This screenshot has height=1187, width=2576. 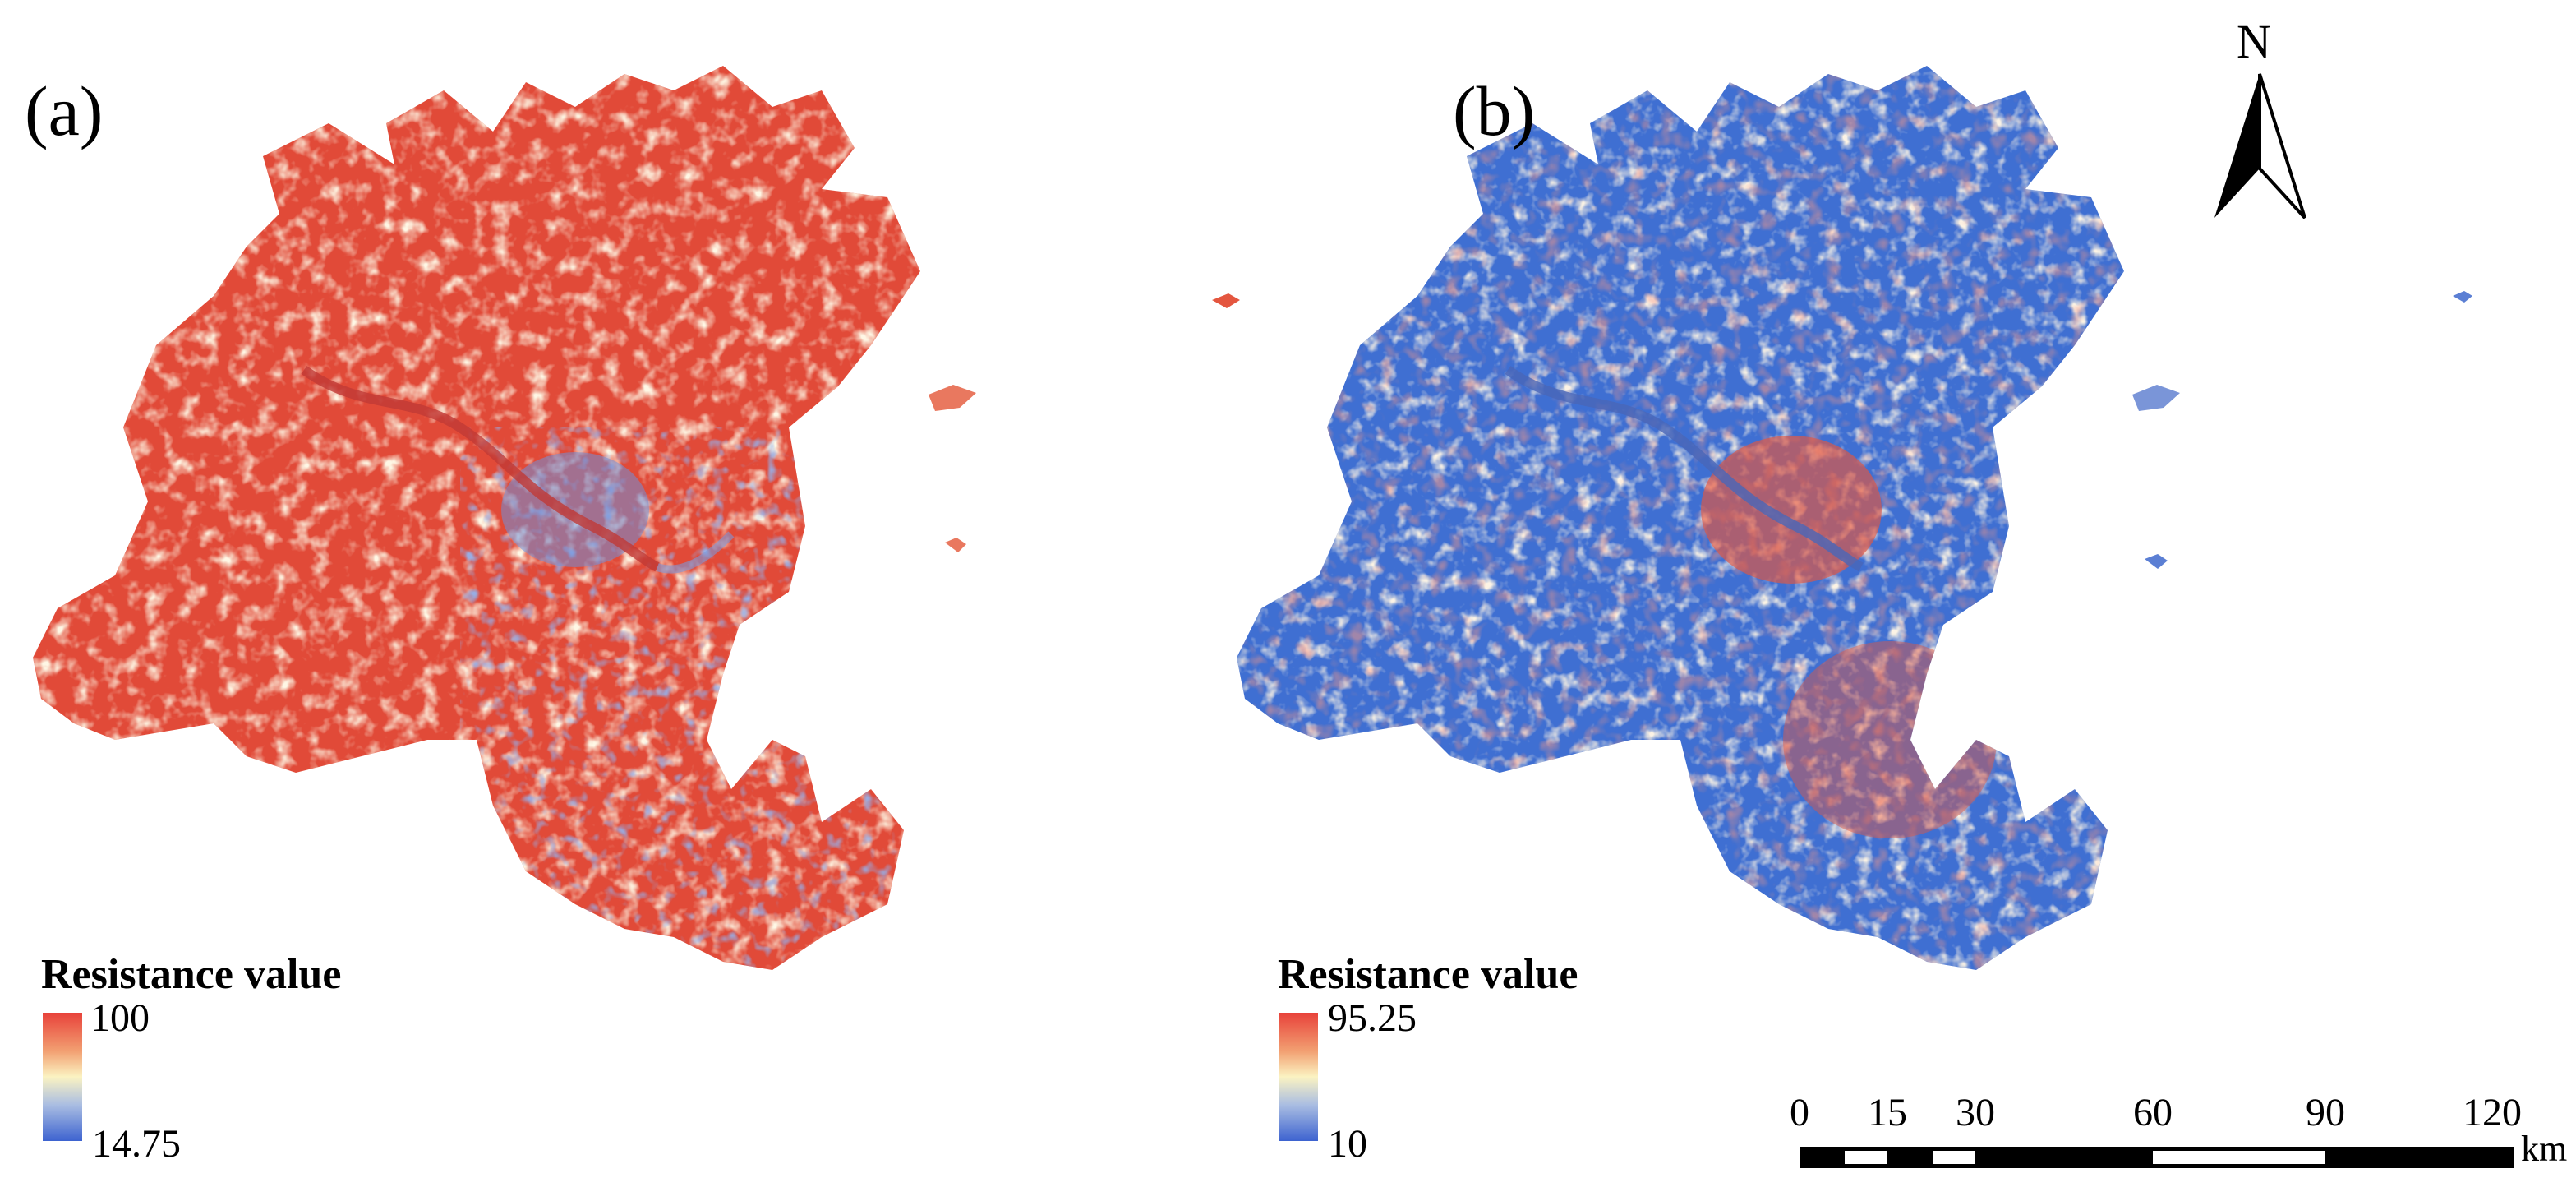 What do you see at coordinates (1887, 1112) in the screenshot?
I see `scale-tick-15: 15` at bounding box center [1887, 1112].